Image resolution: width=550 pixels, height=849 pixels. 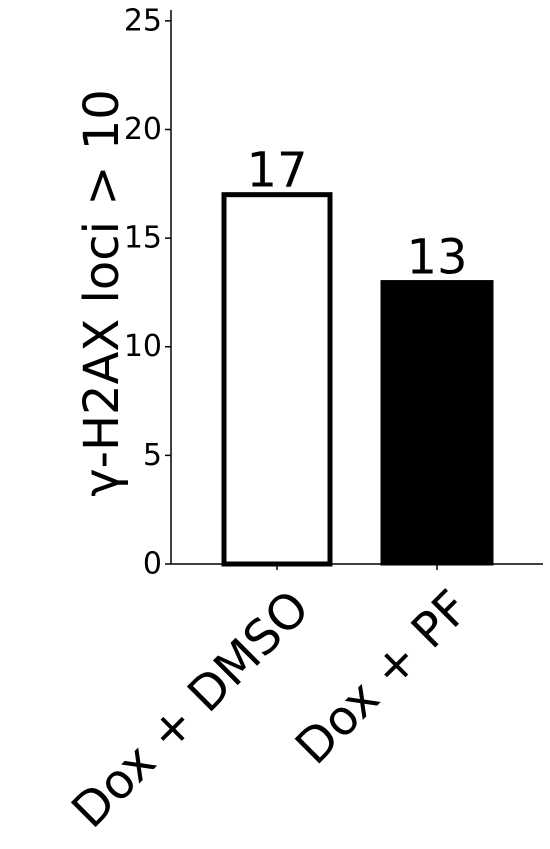 What do you see at coordinates (276, 171) in the screenshot?
I see `bar-value-label: 17` at bounding box center [276, 171].